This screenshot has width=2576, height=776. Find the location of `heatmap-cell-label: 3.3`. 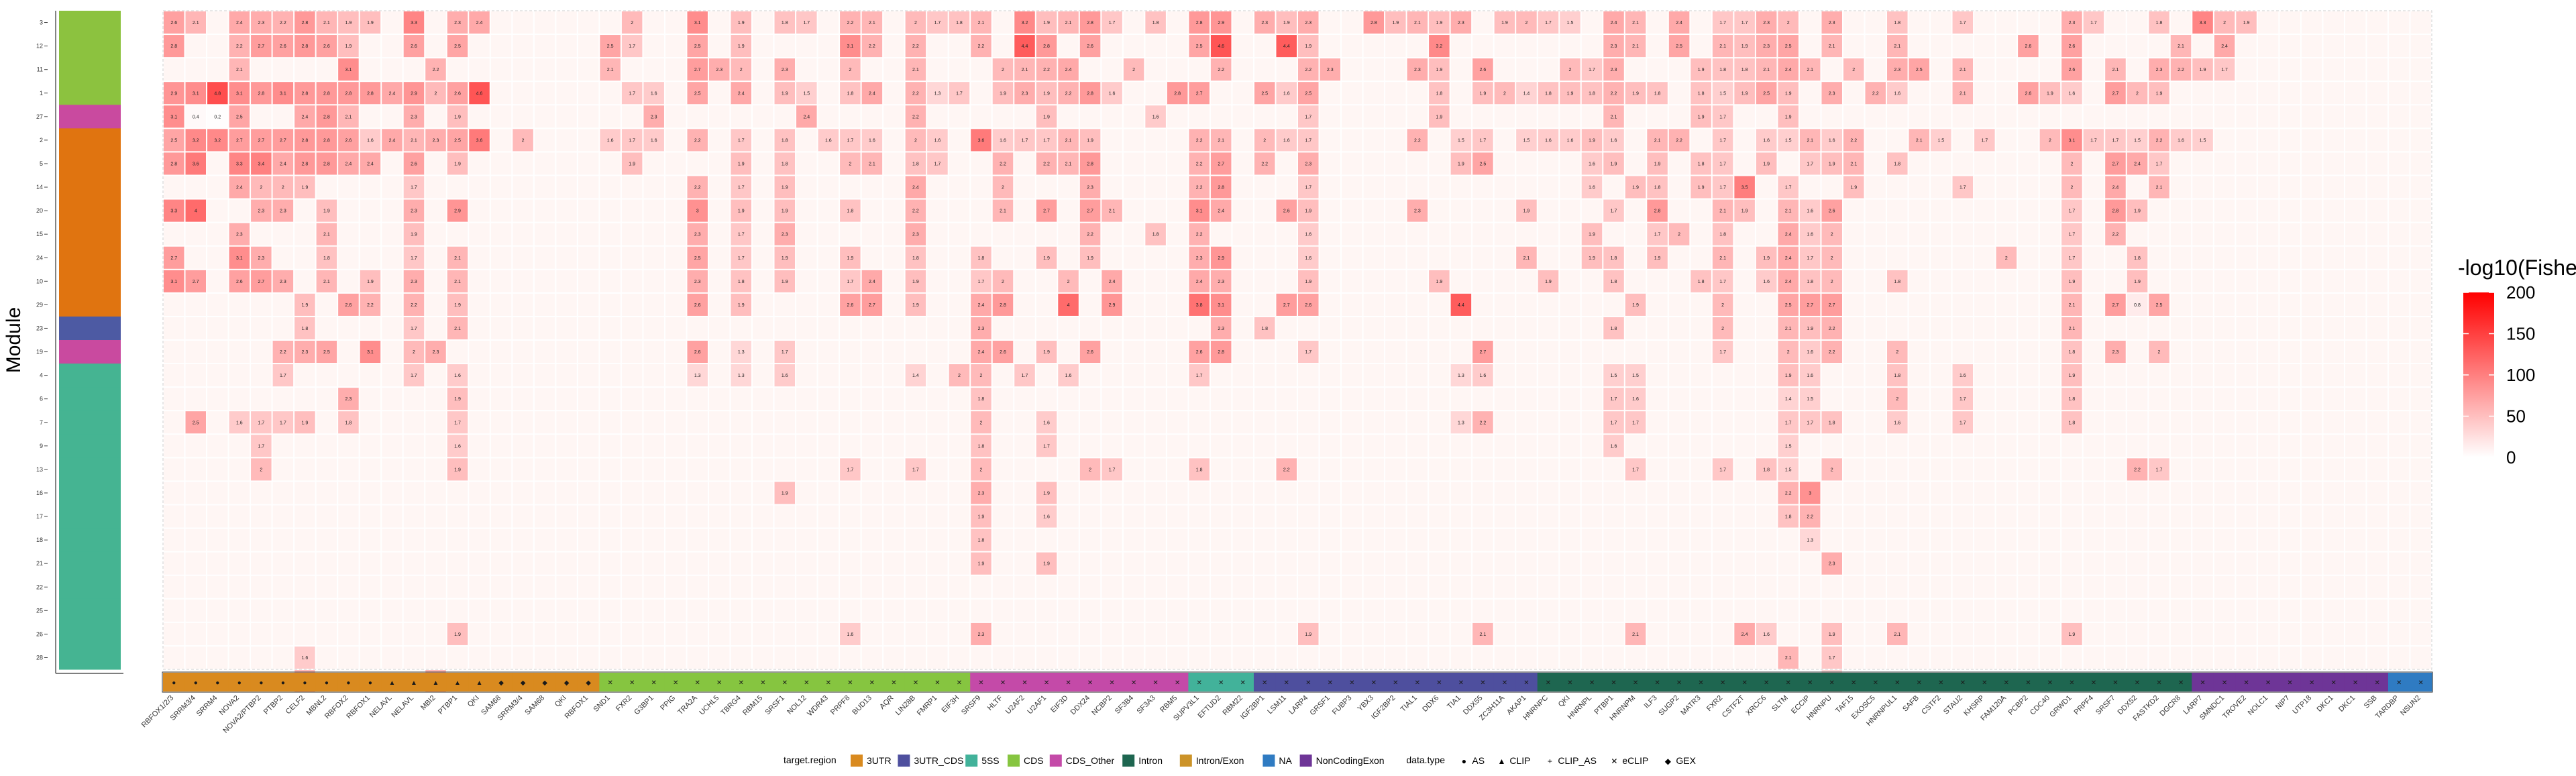

heatmap-cell-label: 3.3 is located at coordinates (2203, 23).